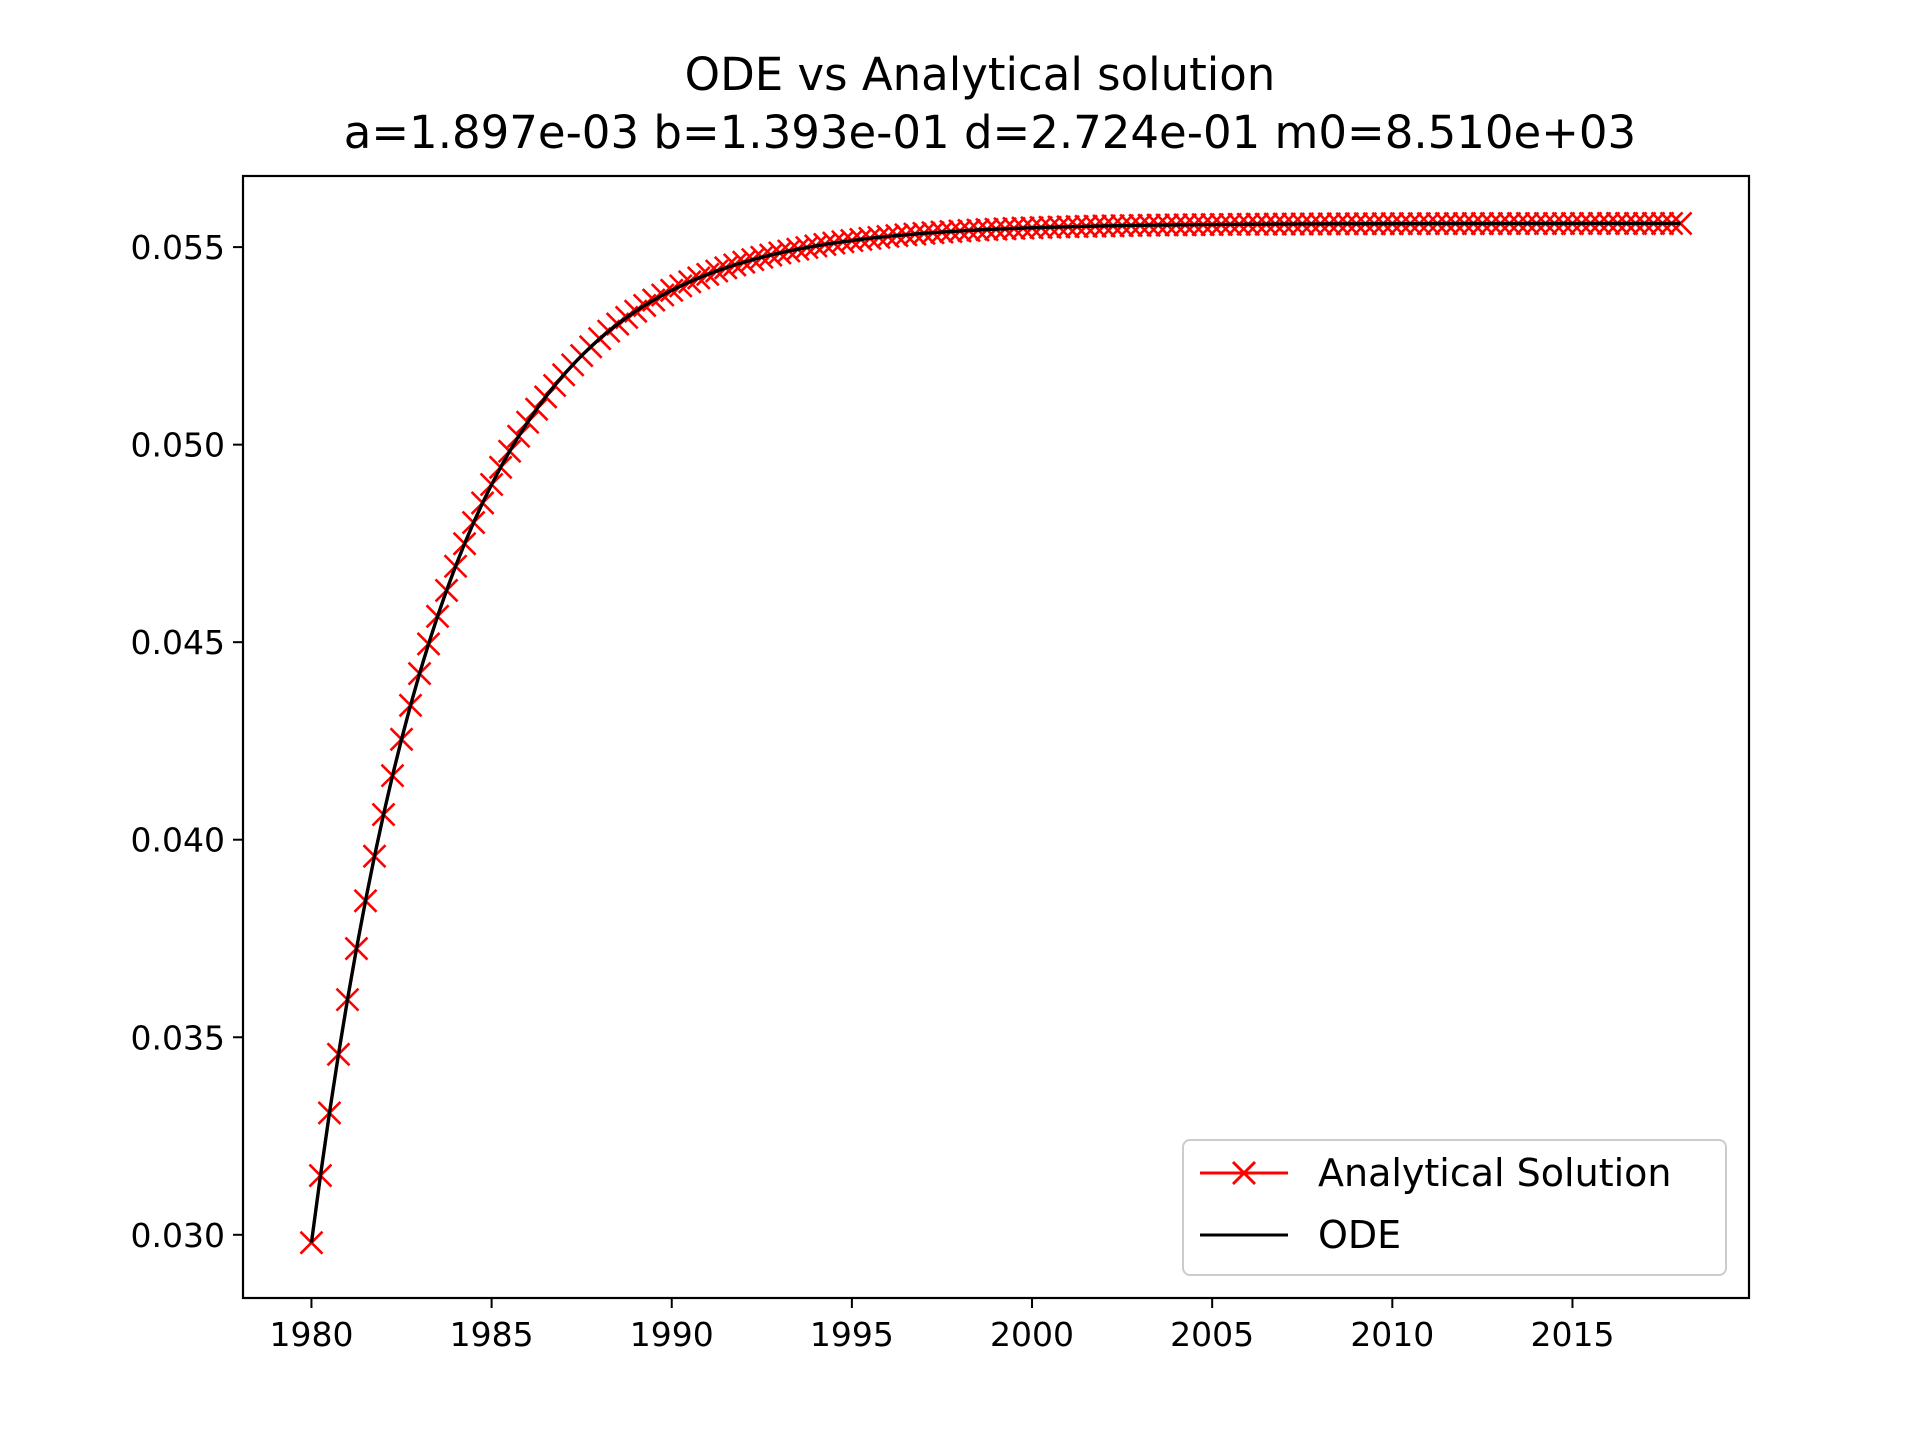 Image resolution: width=1920 pixels, height=1440 pixels. What do you see at coordinates (1032, 1334) in the screenshot?
I see `x-tick-label: 2000` at bounding box center [1032, 1334].